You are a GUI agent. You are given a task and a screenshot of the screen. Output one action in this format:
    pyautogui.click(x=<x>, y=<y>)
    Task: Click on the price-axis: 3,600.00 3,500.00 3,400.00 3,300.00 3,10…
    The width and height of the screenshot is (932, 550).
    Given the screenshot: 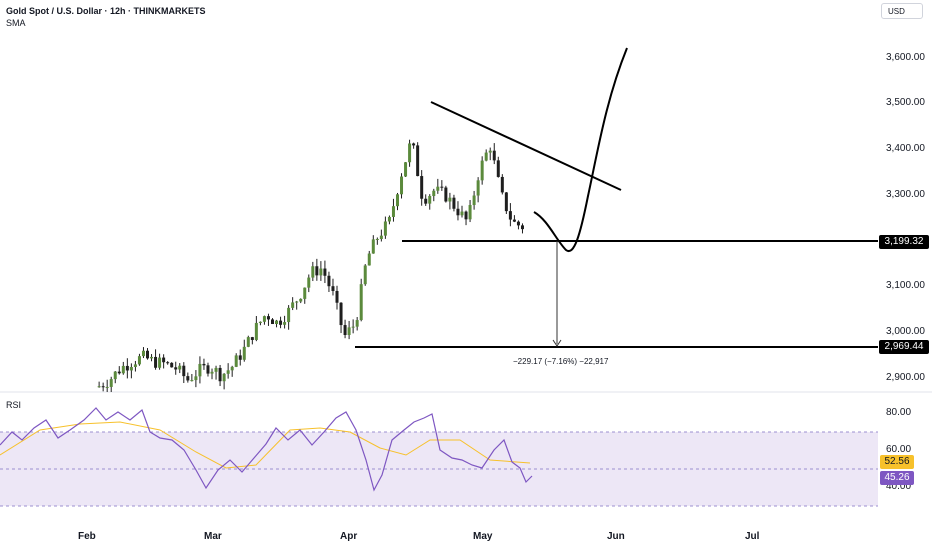 What is the action you would take?
    pyautogui.click(x=906, y=196)
    